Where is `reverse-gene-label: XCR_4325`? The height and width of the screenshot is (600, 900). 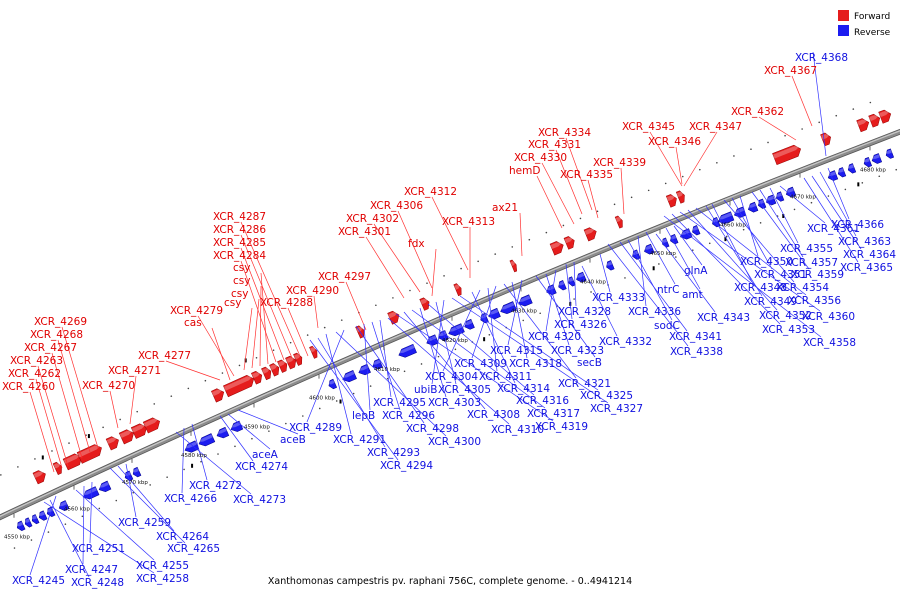
reverse-gene-label: XCR_4325 is located at coordinates (606, 396).